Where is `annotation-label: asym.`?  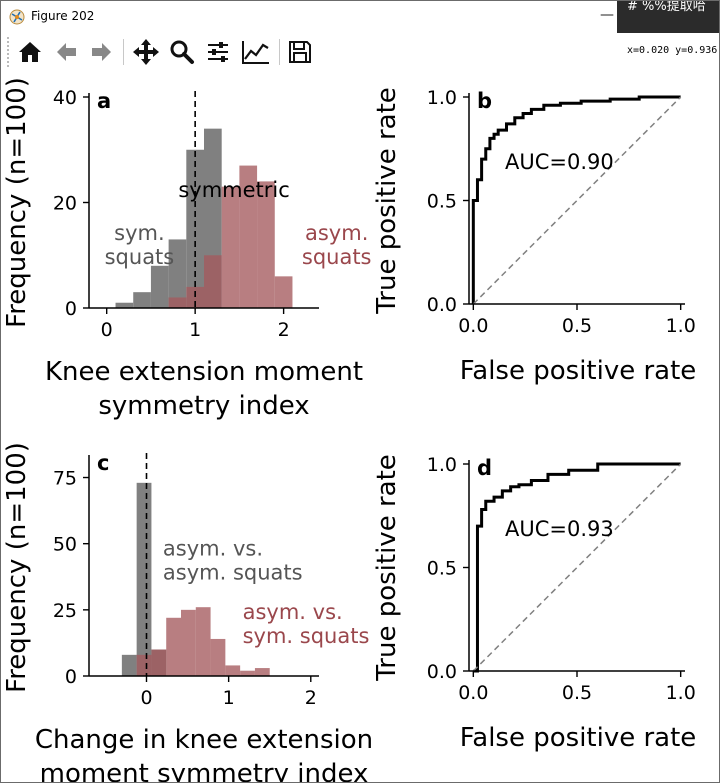 annotation-label: asym. is located at coordinates (336, 233).